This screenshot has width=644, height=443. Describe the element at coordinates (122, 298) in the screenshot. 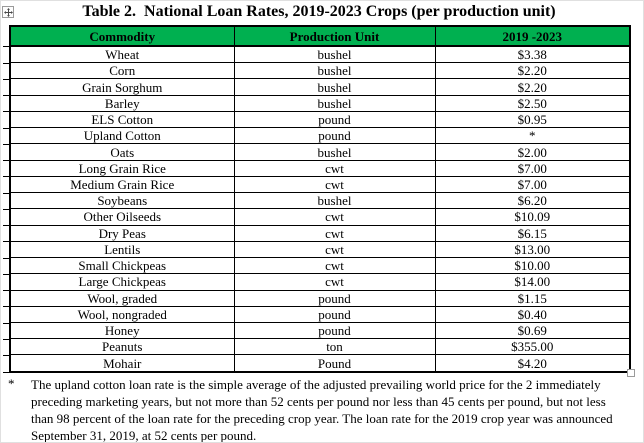

I see `commodity-cell: Wool, graded` at that location.